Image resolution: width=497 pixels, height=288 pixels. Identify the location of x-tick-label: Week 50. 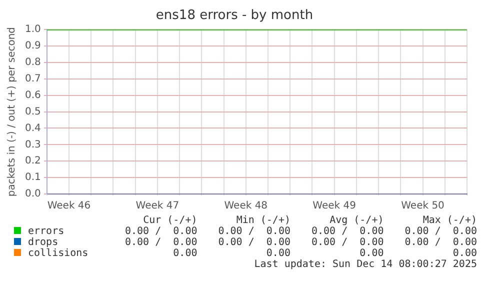
(422, 206).